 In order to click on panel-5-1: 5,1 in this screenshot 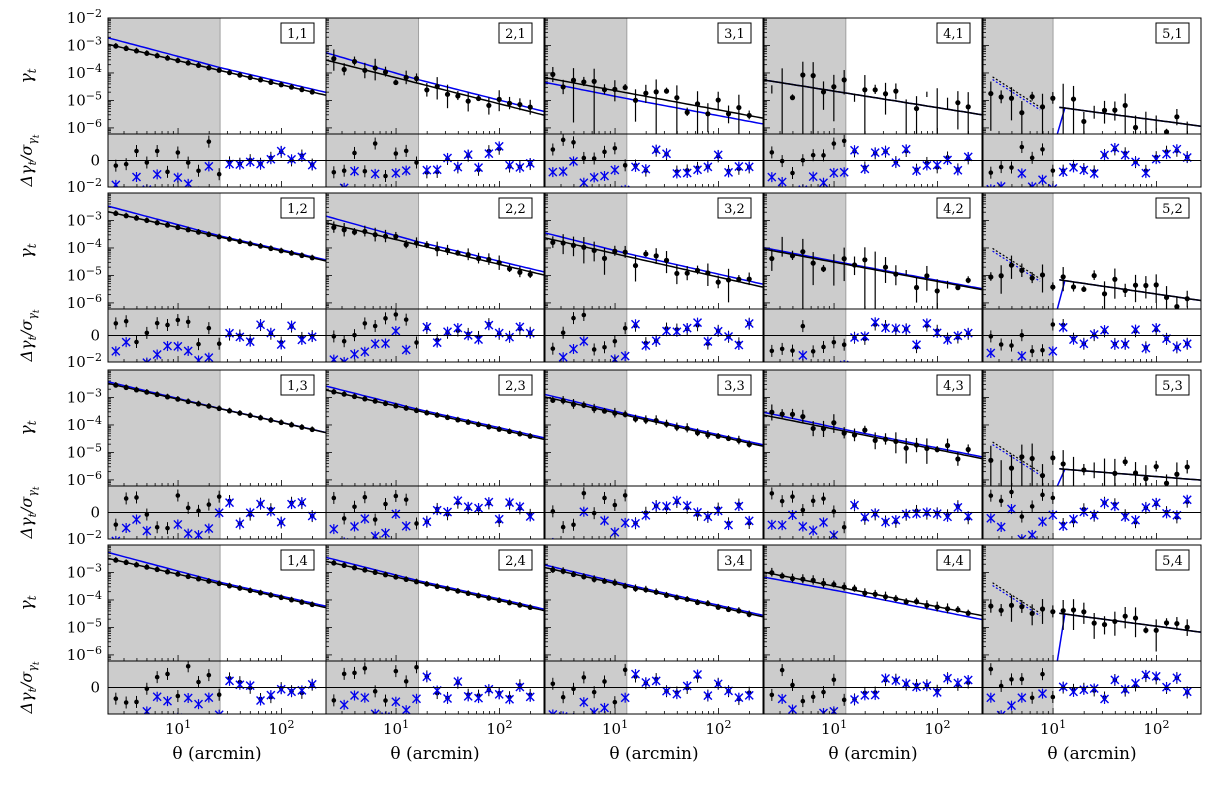, I will do `click(1092, 102)`.